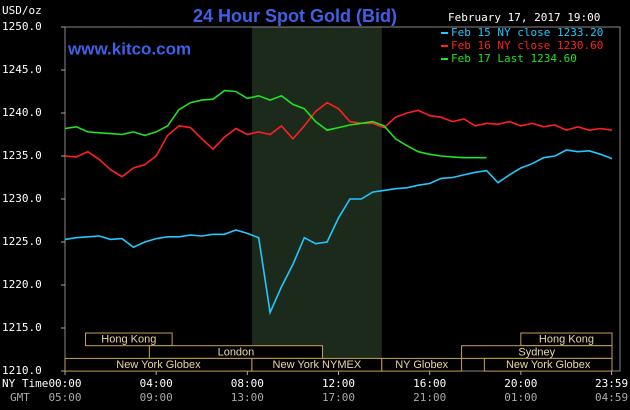 The height and width of the screenshot is (410, 630). I want to click on x2-tick-label: 05:00, so click(64, 397).